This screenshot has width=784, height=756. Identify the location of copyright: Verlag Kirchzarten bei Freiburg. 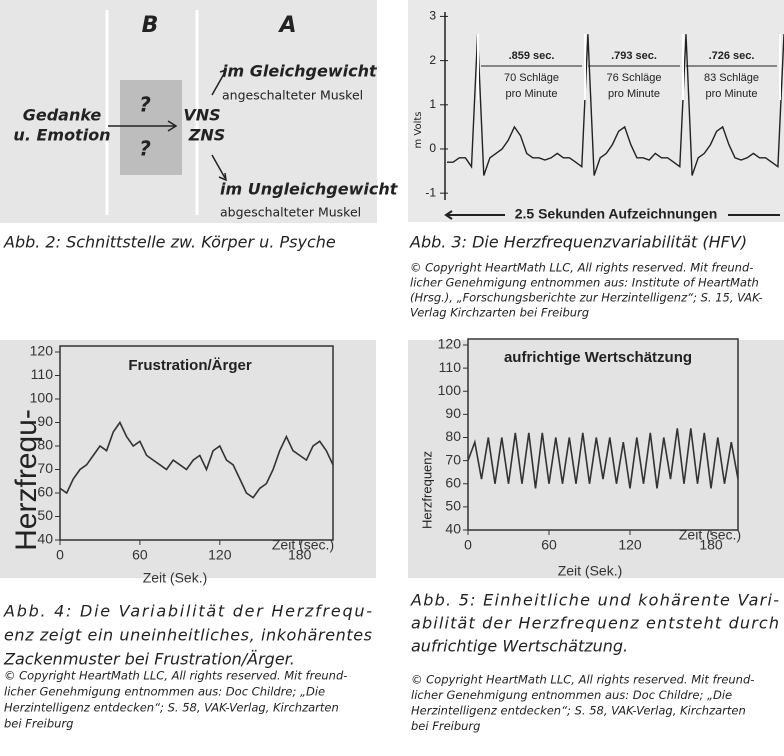
(499, 313).